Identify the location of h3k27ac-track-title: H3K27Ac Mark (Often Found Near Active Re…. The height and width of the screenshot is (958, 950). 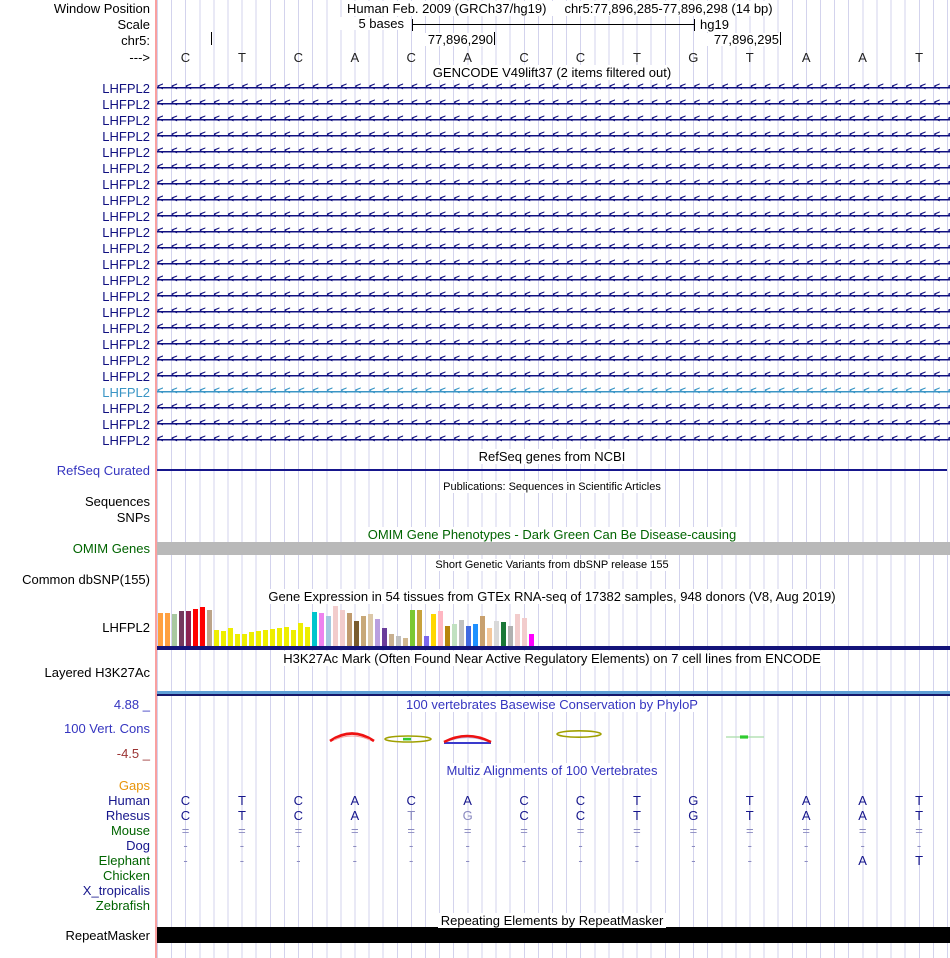
(552, 658).